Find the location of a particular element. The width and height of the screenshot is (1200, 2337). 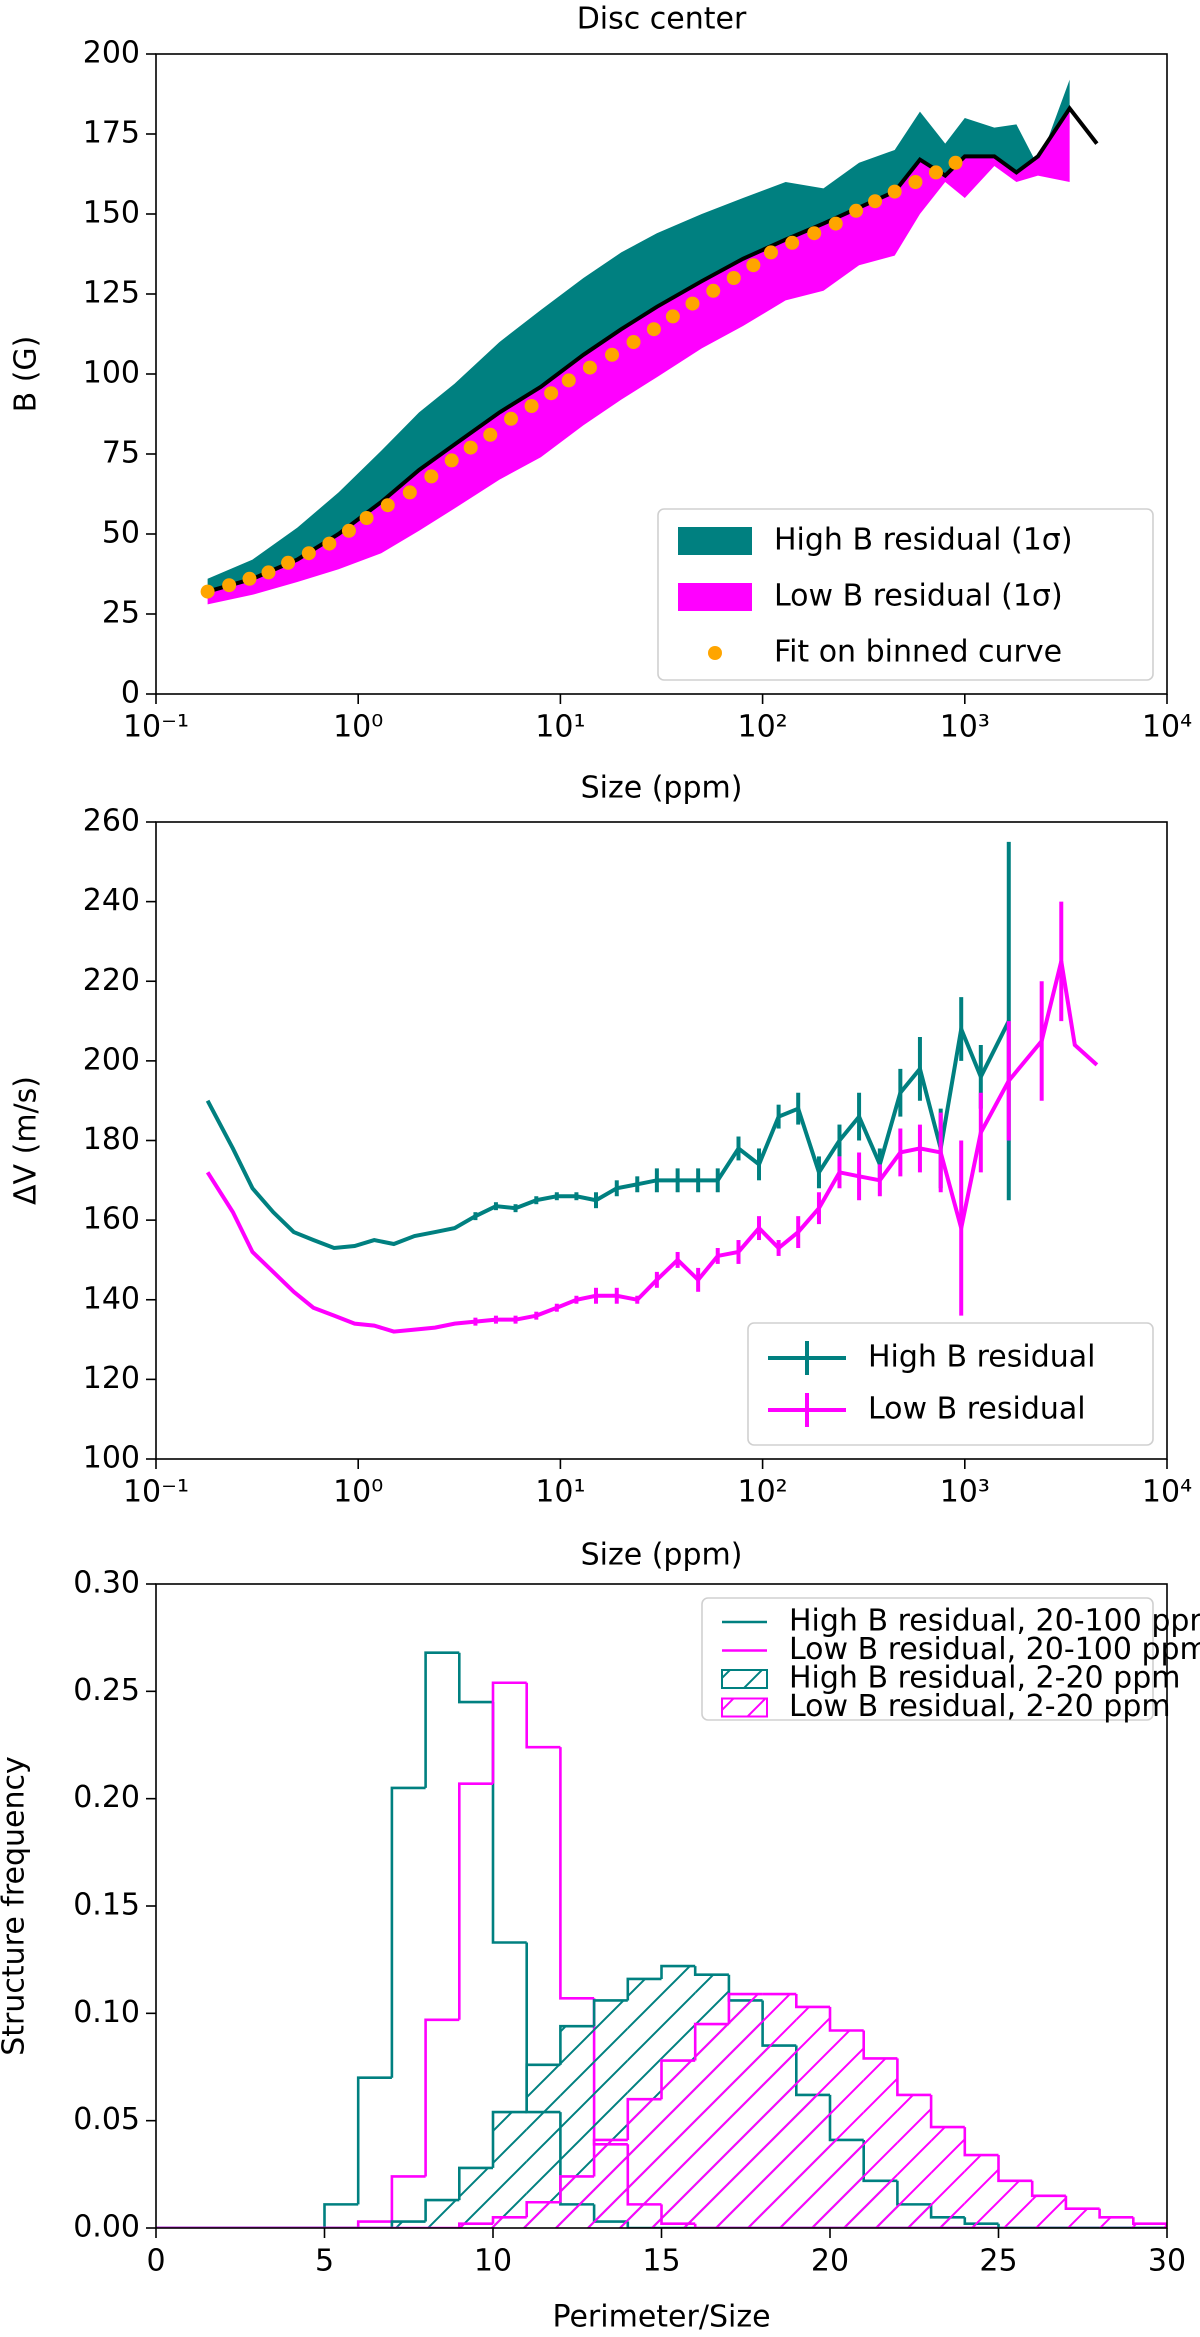

y-tick-label: 260 is located at coordinates (111, 821).